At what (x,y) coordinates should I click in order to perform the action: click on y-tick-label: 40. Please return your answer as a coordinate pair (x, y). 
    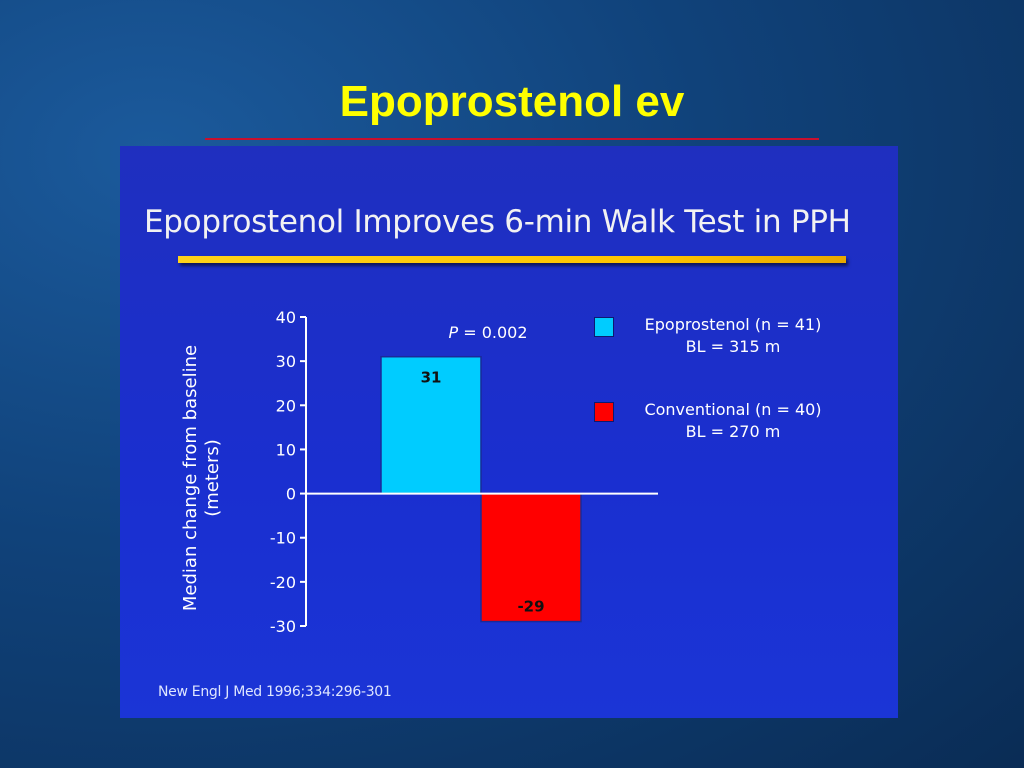
    Looking at the image, I should click on (286, 317).